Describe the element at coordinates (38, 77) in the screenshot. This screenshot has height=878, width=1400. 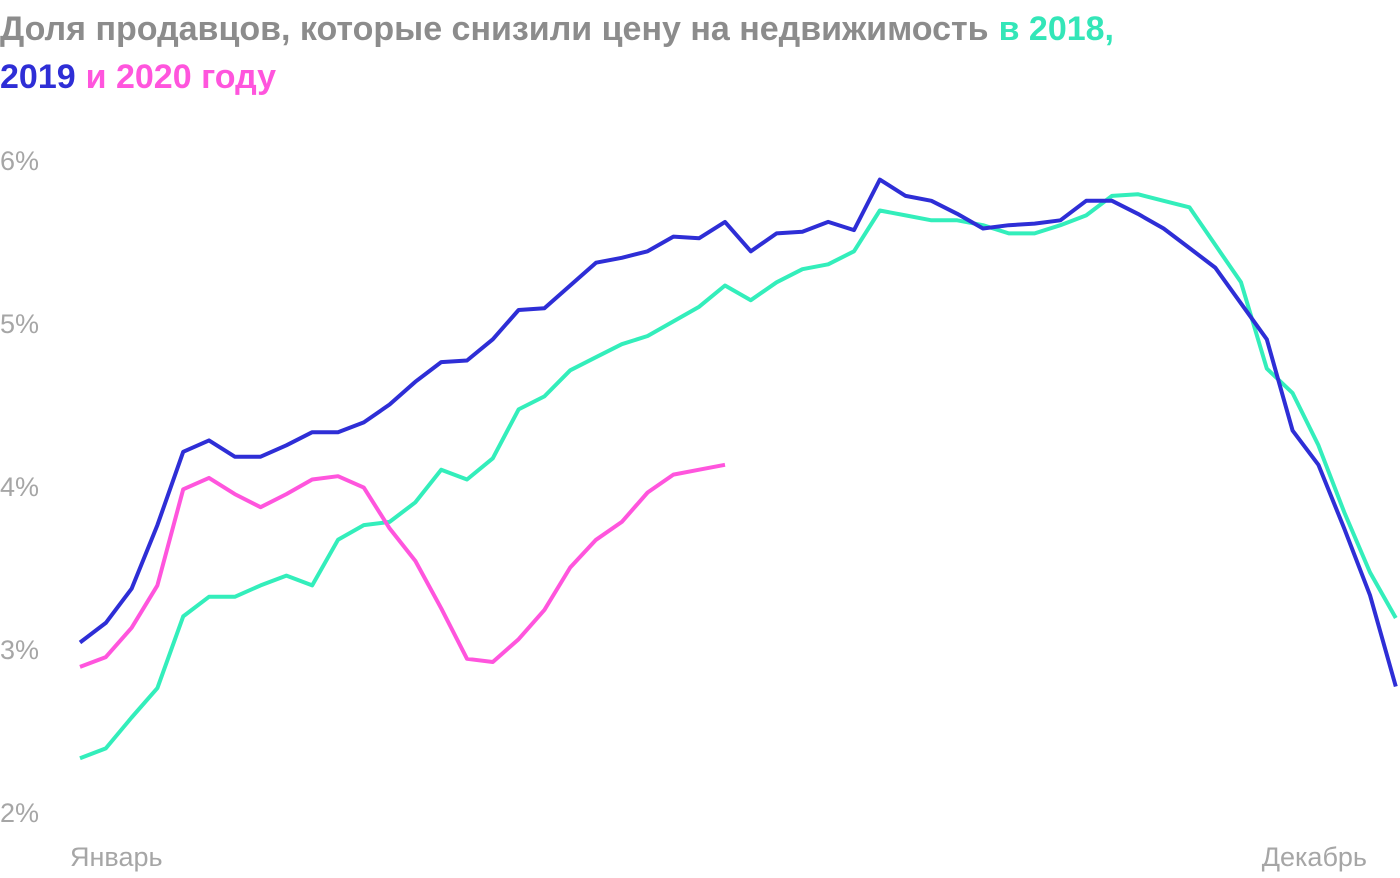
I see `title-part: 2019` at that location.